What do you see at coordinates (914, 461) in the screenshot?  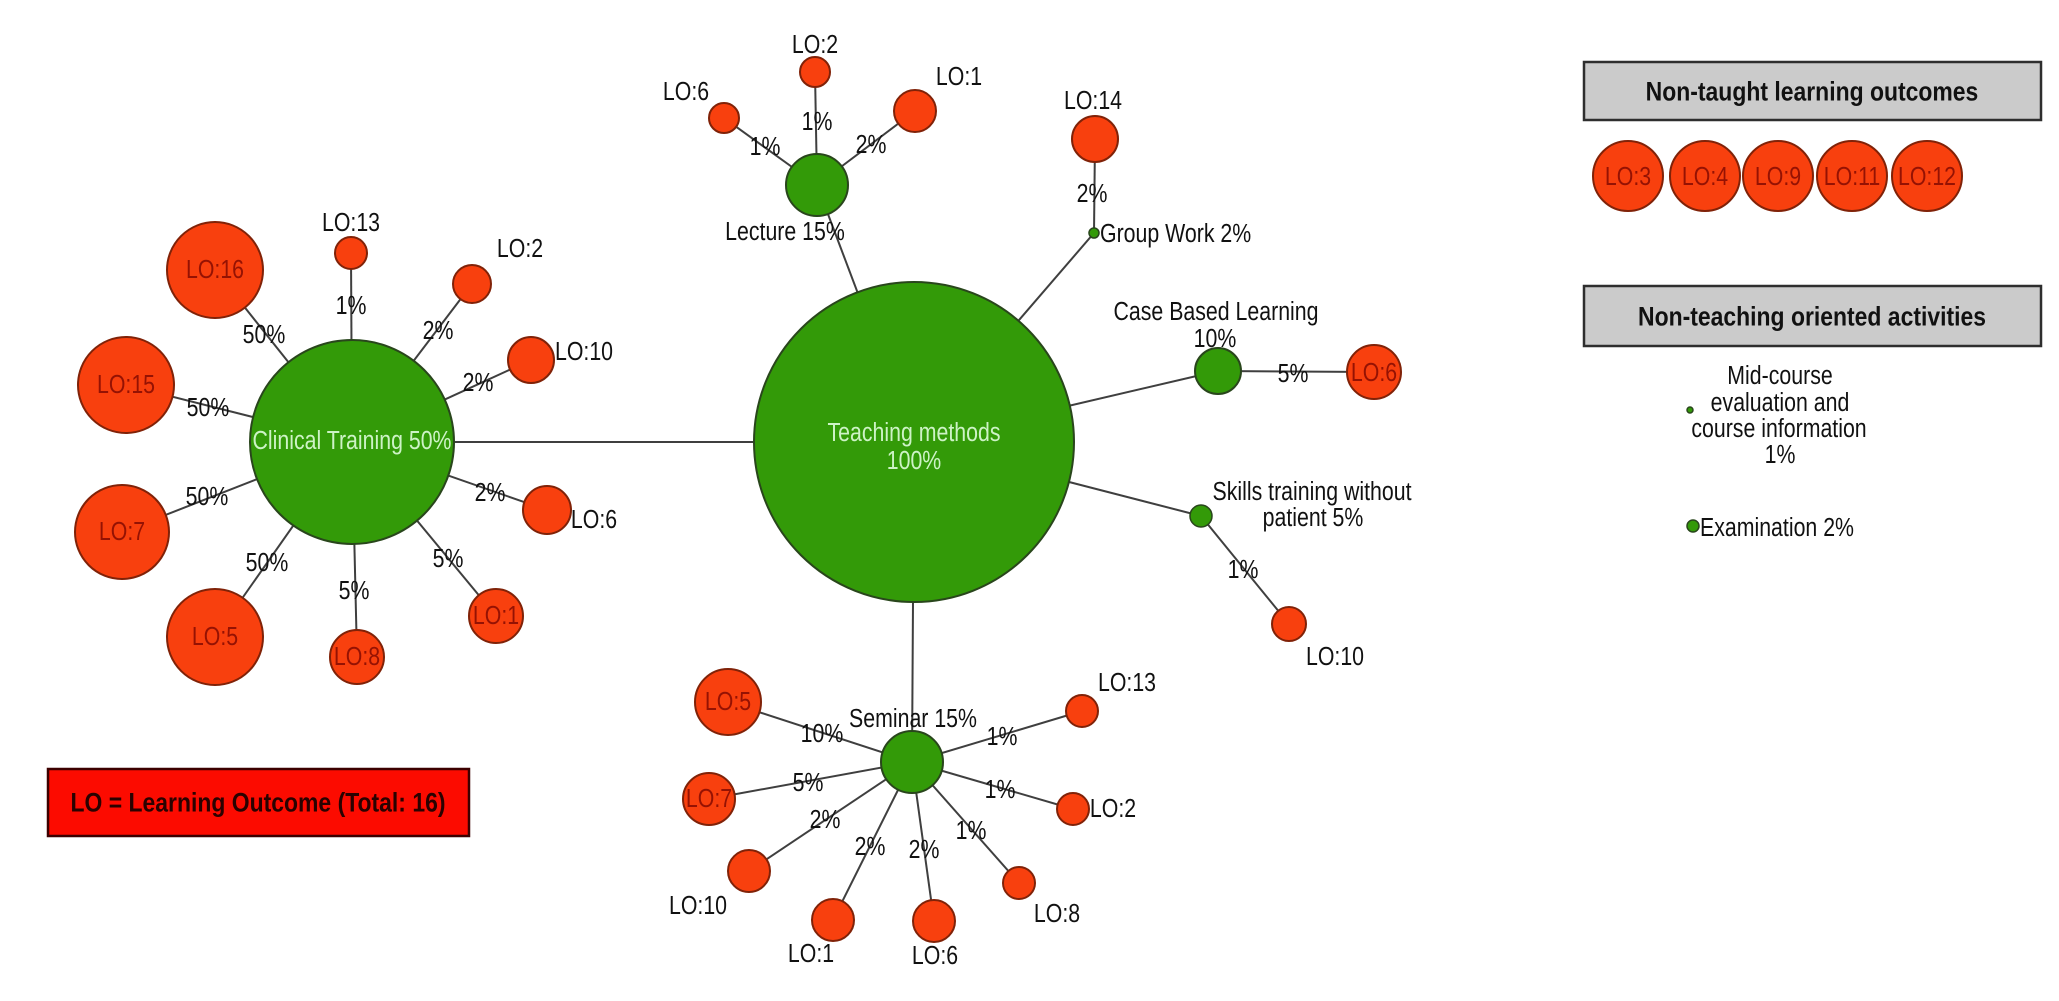 I see `svg-text: 100%` at bounding box center [914, 461].